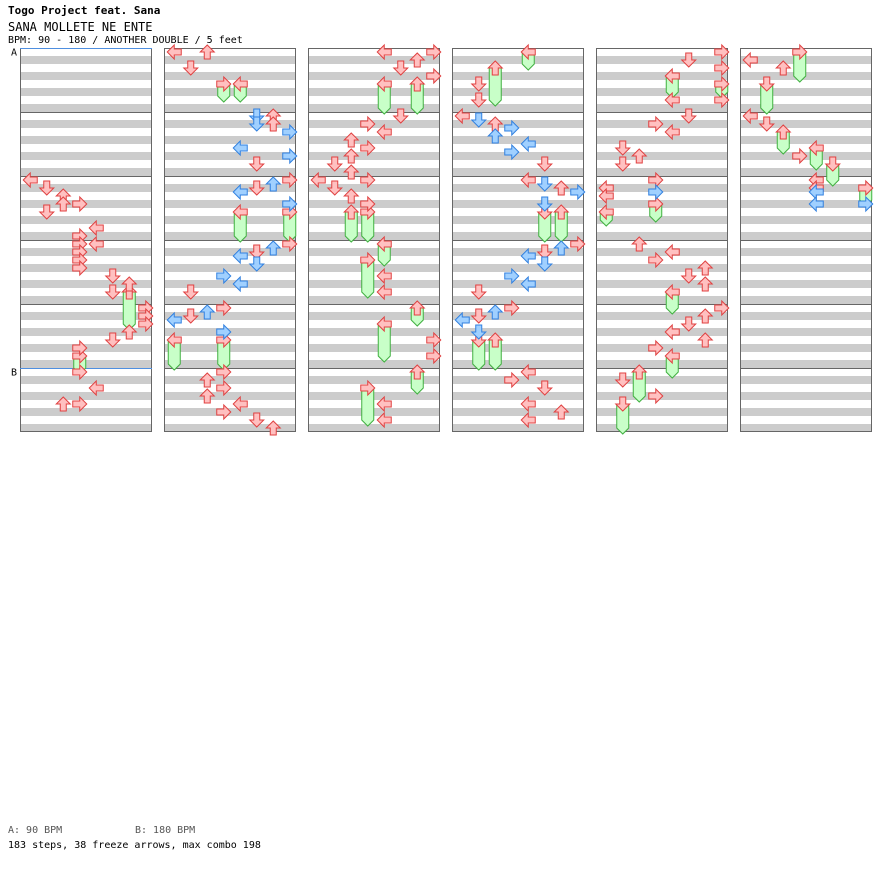 This screenshot has width=896, height=876. I want to click on bpm-marker-label: B, so click(14, 373).